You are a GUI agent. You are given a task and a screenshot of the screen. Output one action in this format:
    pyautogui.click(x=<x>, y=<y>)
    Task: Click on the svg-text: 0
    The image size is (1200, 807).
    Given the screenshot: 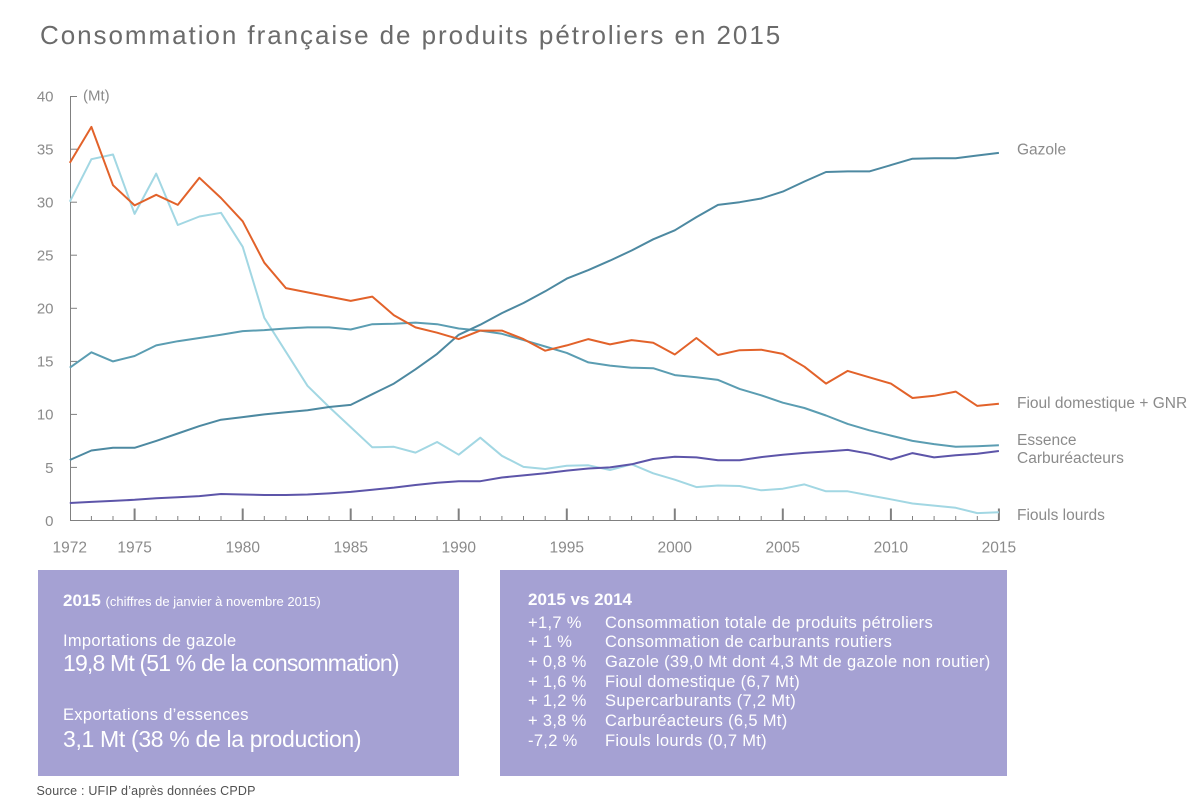 What is the action you would take?
    pyautogui.click(x=49, y=521)
    